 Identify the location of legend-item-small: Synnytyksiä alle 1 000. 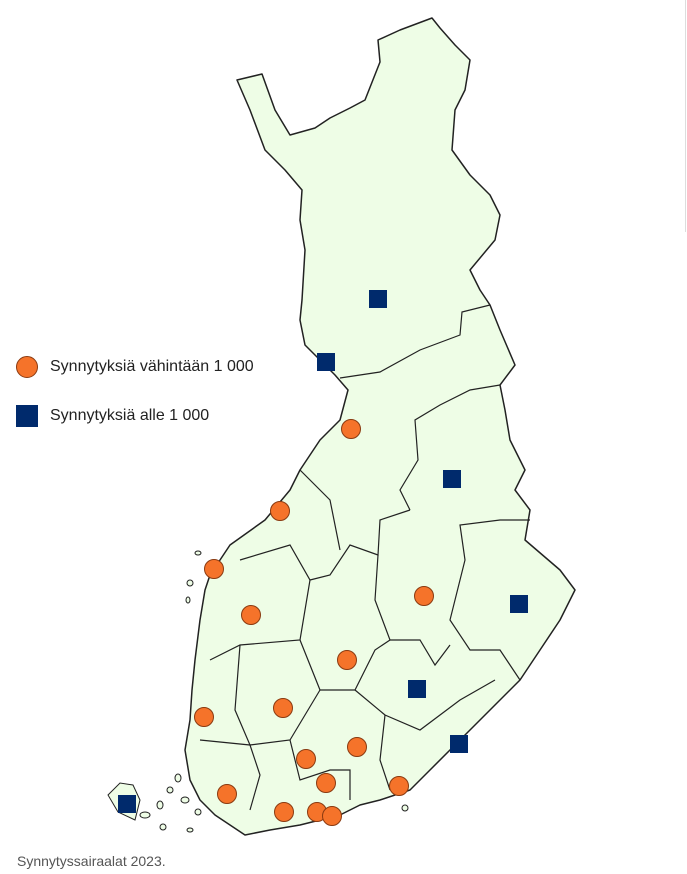
(112, 416).